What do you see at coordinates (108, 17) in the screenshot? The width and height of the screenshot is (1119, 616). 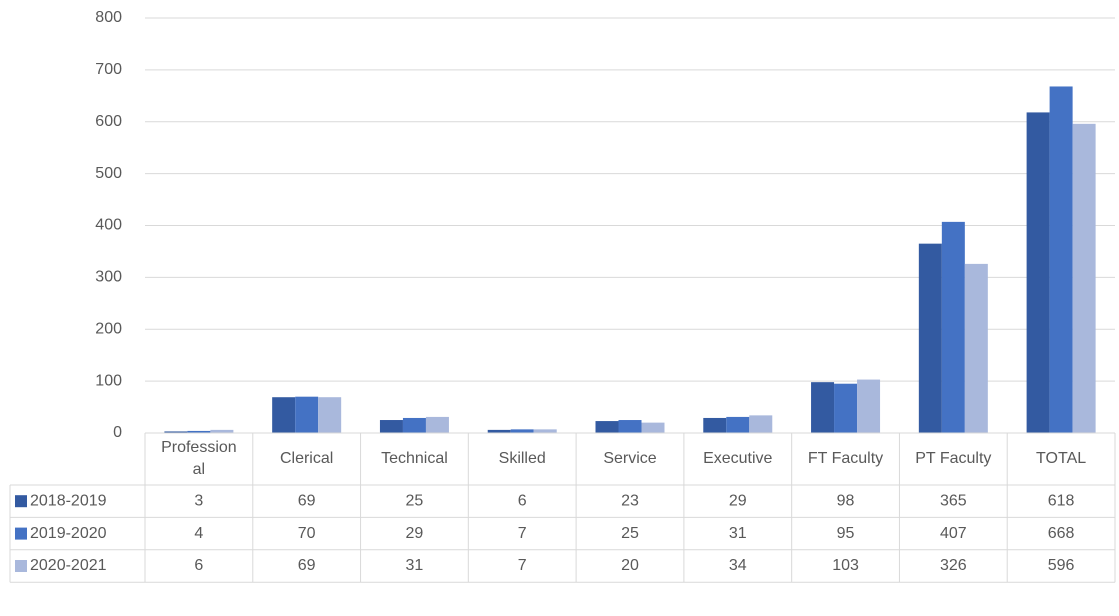 I see `y-tick-label: 800` at bounding box center [108, 17].